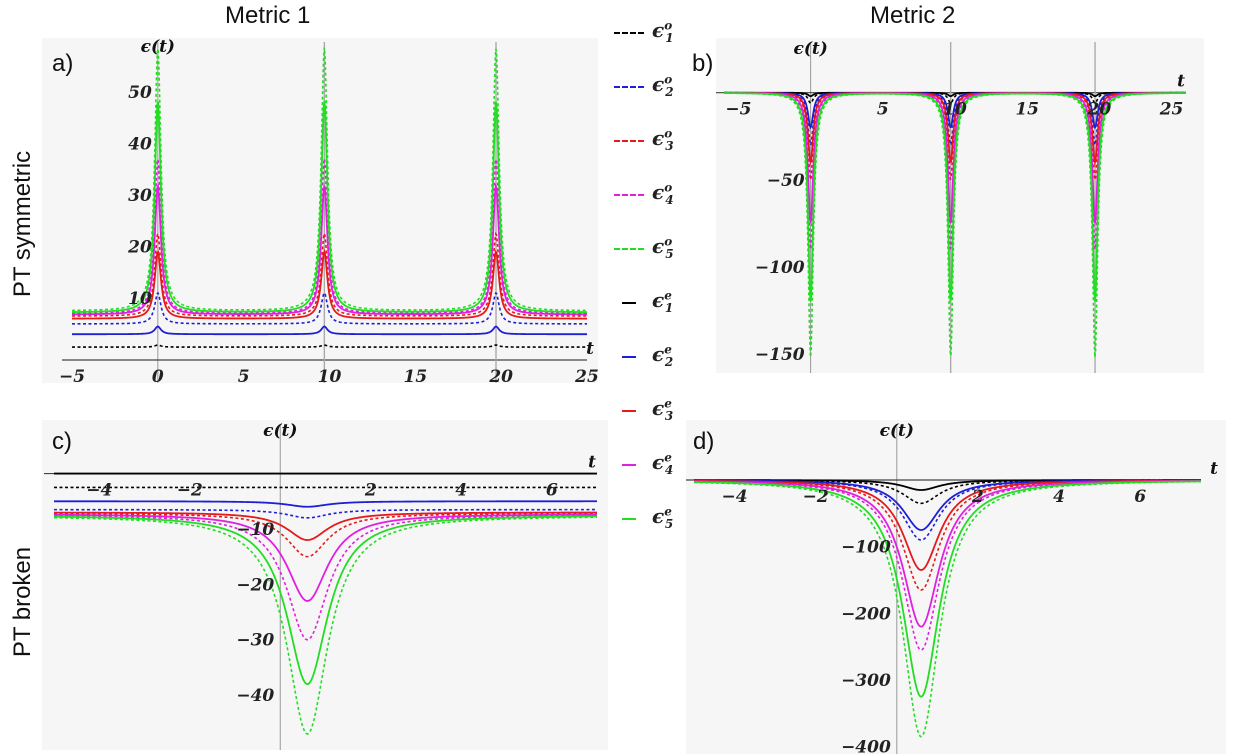  Describe the element at coordinates (255, 696) in the screenshot. I see `y-tick-label: −40` at that location.